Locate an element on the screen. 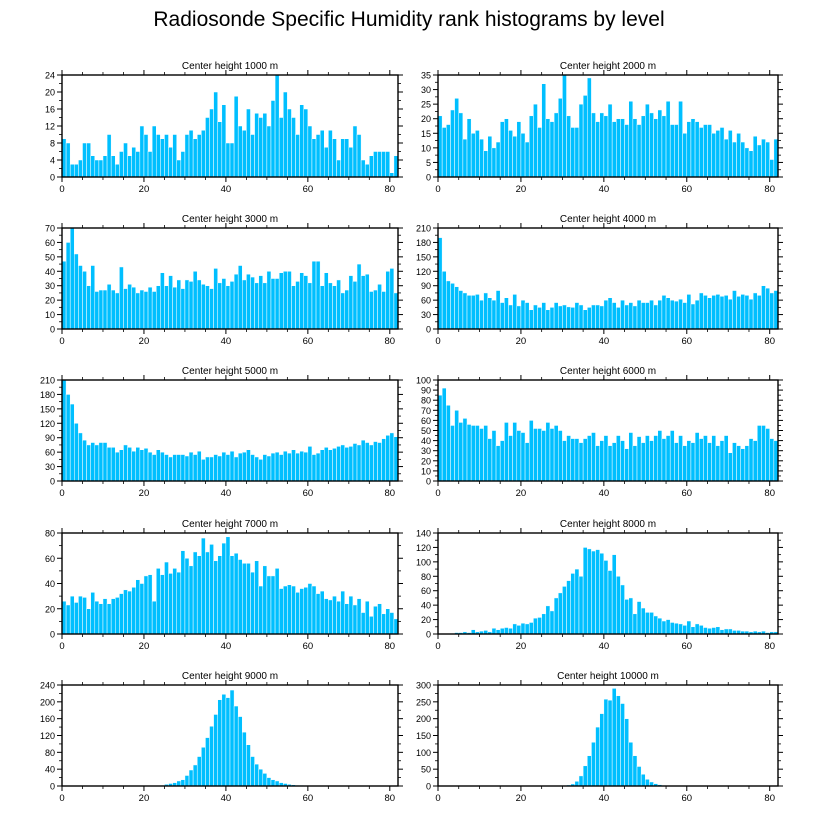 This screenshot has width=818, height=824. y-tick-label: 120 is located at coordinates (423, 272).